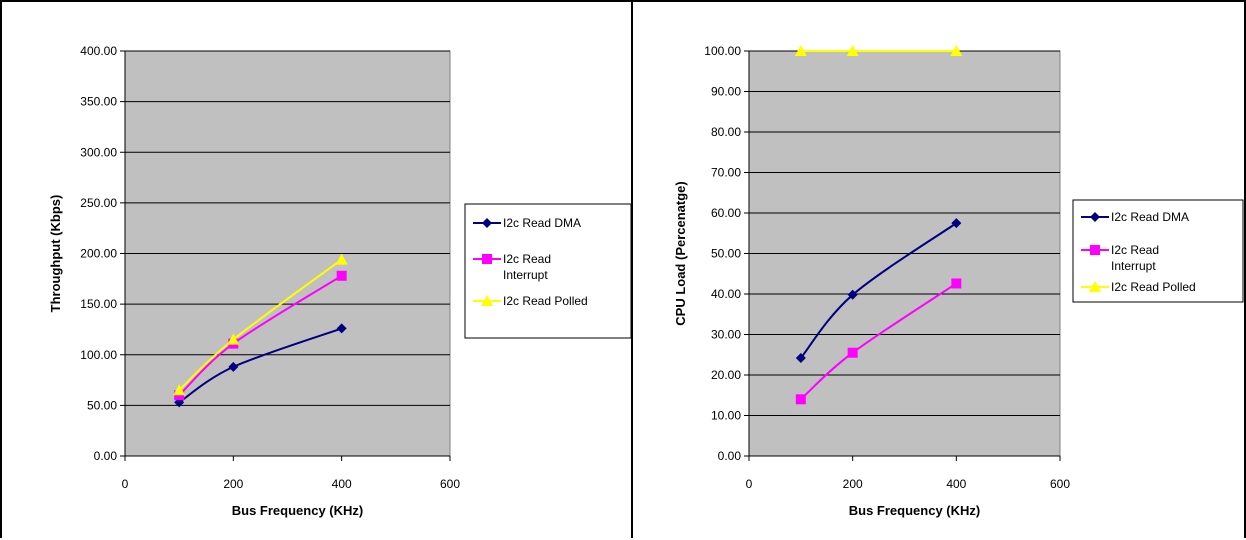 The width and height of the screenshot is (1246, 540). Describe the element at coordinates (726, 213) in the screenshot. I see `y-tick-label: 60.00` at that location.